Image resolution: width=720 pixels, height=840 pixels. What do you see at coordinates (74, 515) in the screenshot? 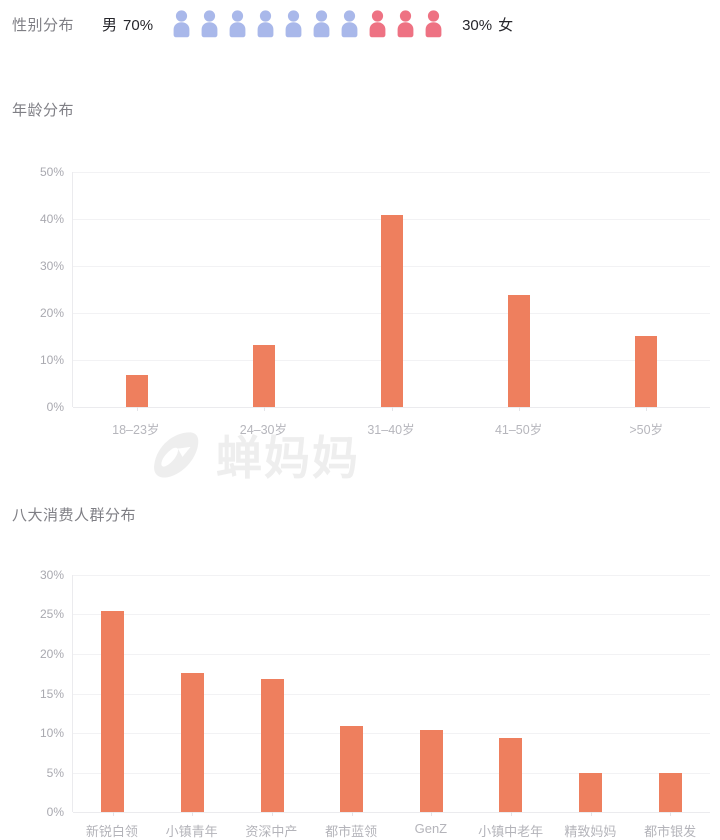
I see `crowd-section-title: 八大消费人群分布` at bounding box center [74, 515].